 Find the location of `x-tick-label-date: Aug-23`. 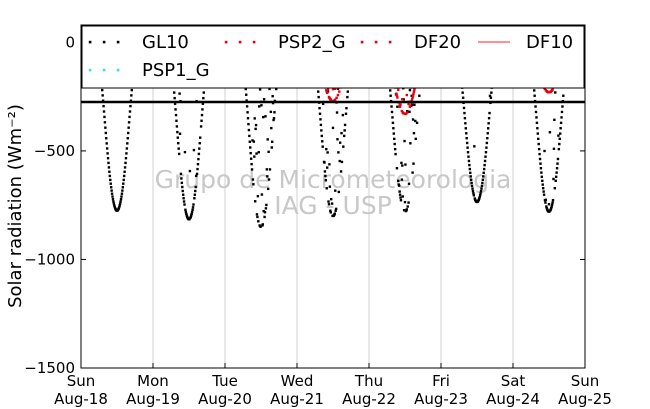

x-tick-label-date: Aug-23 is located at coordinates (441, 399).